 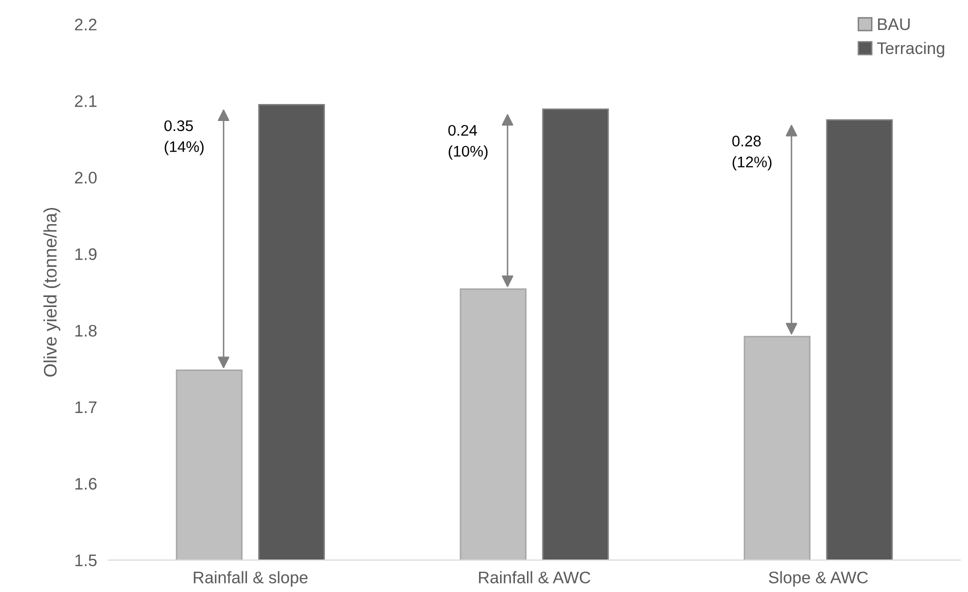 What do you see at coordinates (534, 577) in the screenshot?
I see `x-tick-label: Rainfall & AWC` at bounding box center [534, 577].